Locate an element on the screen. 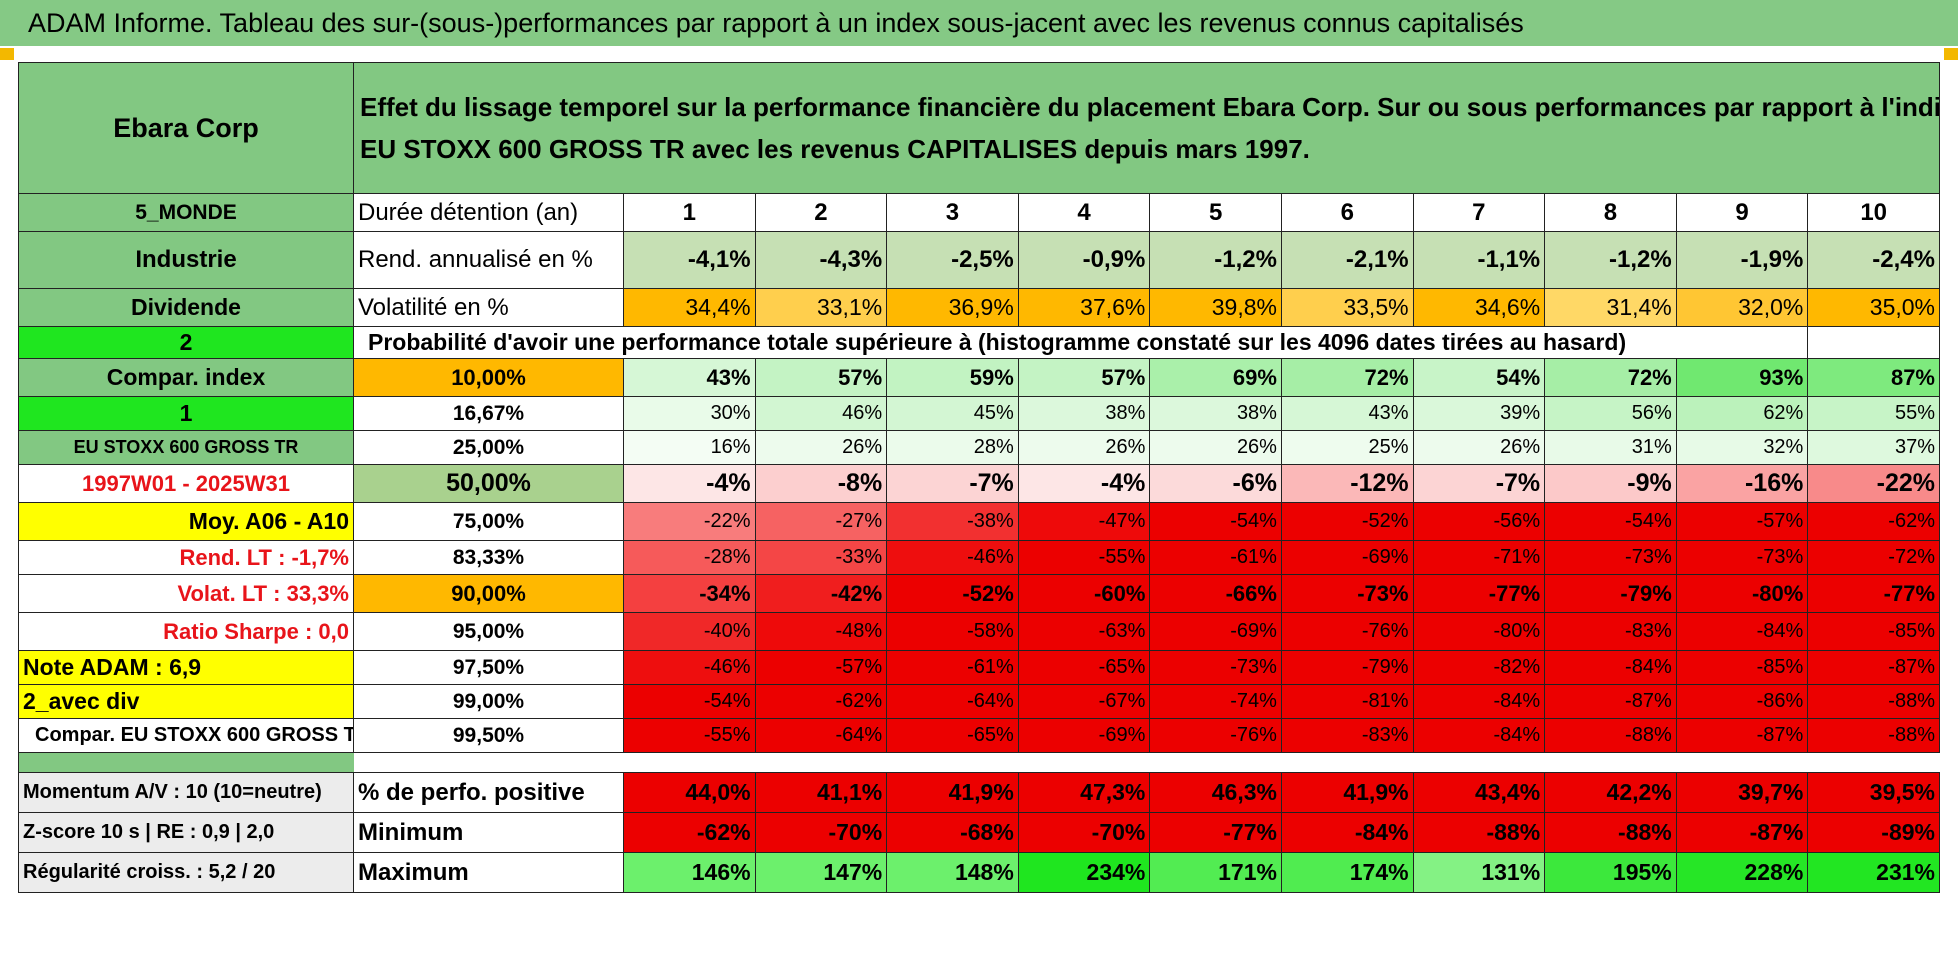 This screenshot has height=977, width=1958. pos-value: 41,9% is located at coordinates (1347, 792).